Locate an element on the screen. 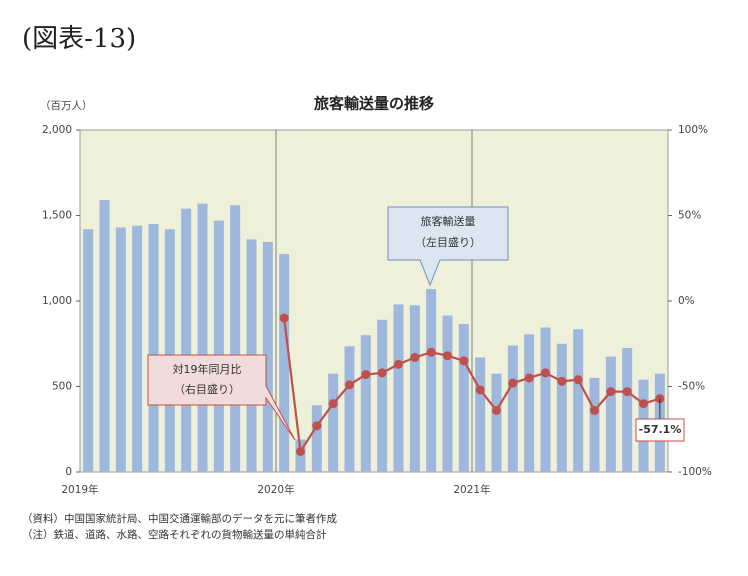  note: （資料）中国国家統計局、中国交通運輸部のデータを元に筆者作成 is located at coordinates (179, 518).